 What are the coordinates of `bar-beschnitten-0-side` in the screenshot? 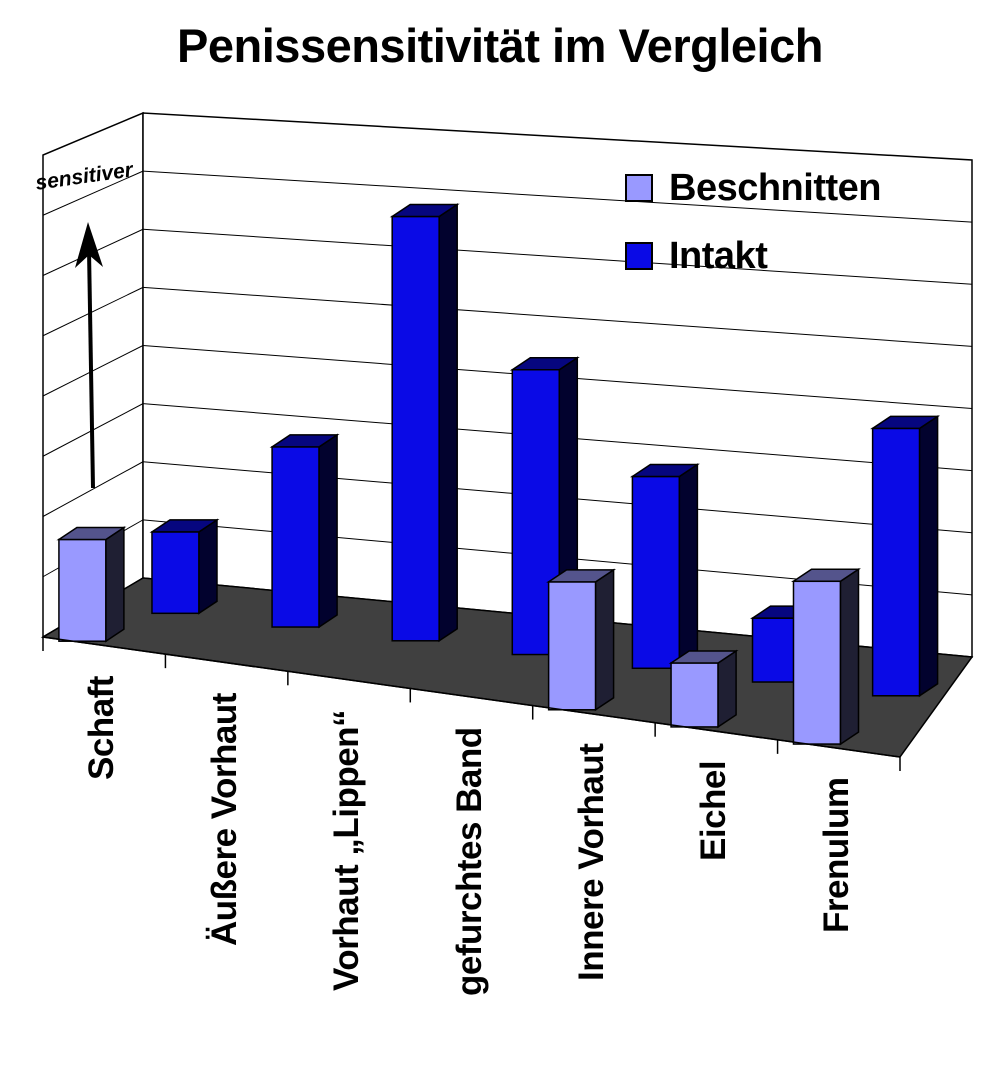 It's located at (115, 584).